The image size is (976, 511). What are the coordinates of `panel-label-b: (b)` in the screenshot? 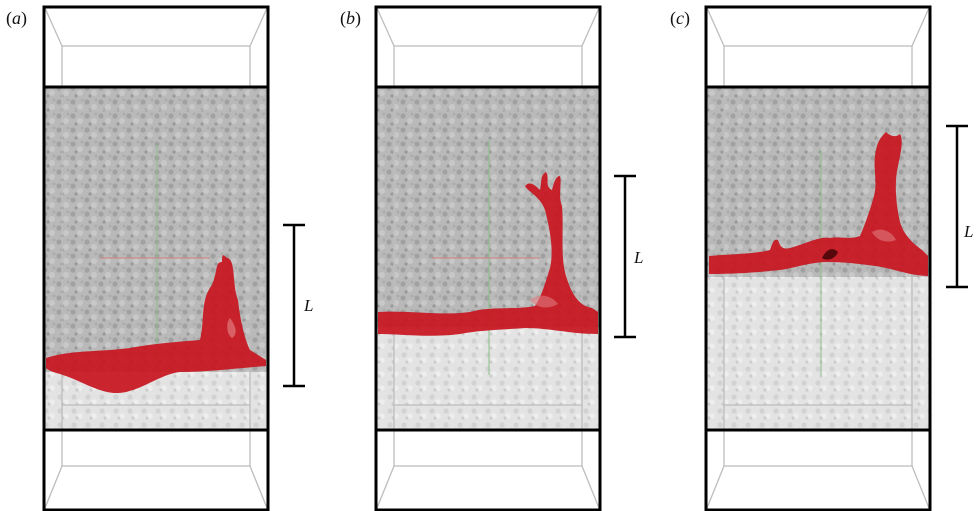 It's located at (350, 18).